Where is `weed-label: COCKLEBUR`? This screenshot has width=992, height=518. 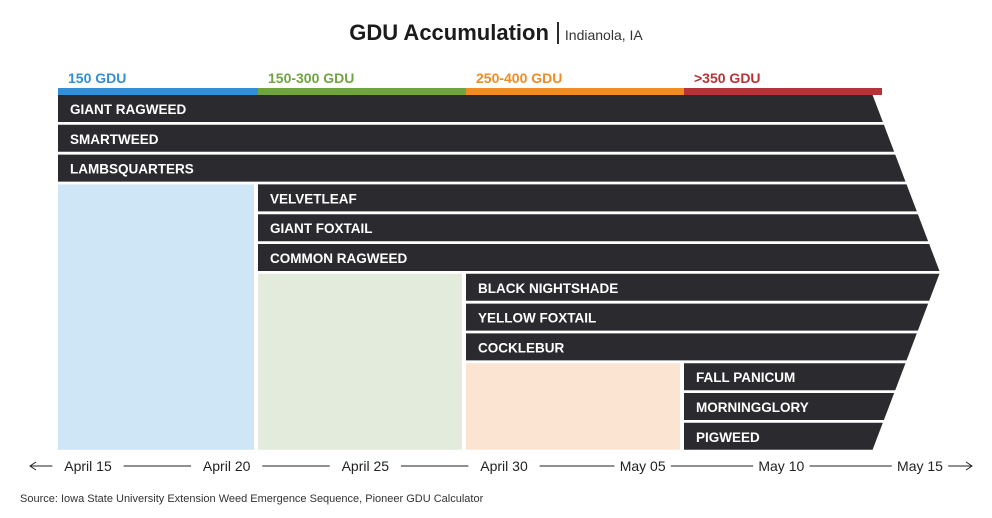 weed-label: COCKLEBUR is located at coordinates (521, 347).